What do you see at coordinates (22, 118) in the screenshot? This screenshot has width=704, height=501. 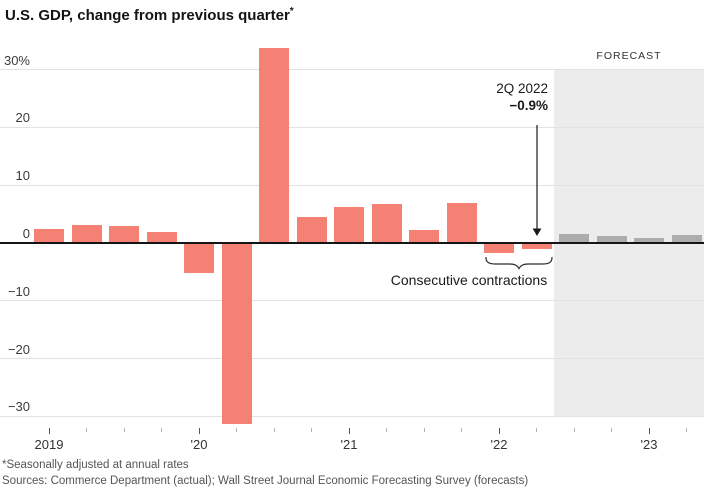 I see `y-tick-label-20: 20` at bounding box center [22, 118].